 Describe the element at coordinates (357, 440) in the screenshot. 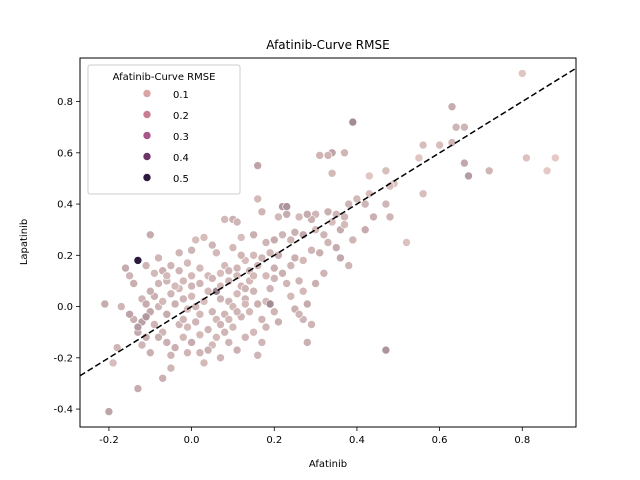

I see `x-tick-label: 0.4` at that location.